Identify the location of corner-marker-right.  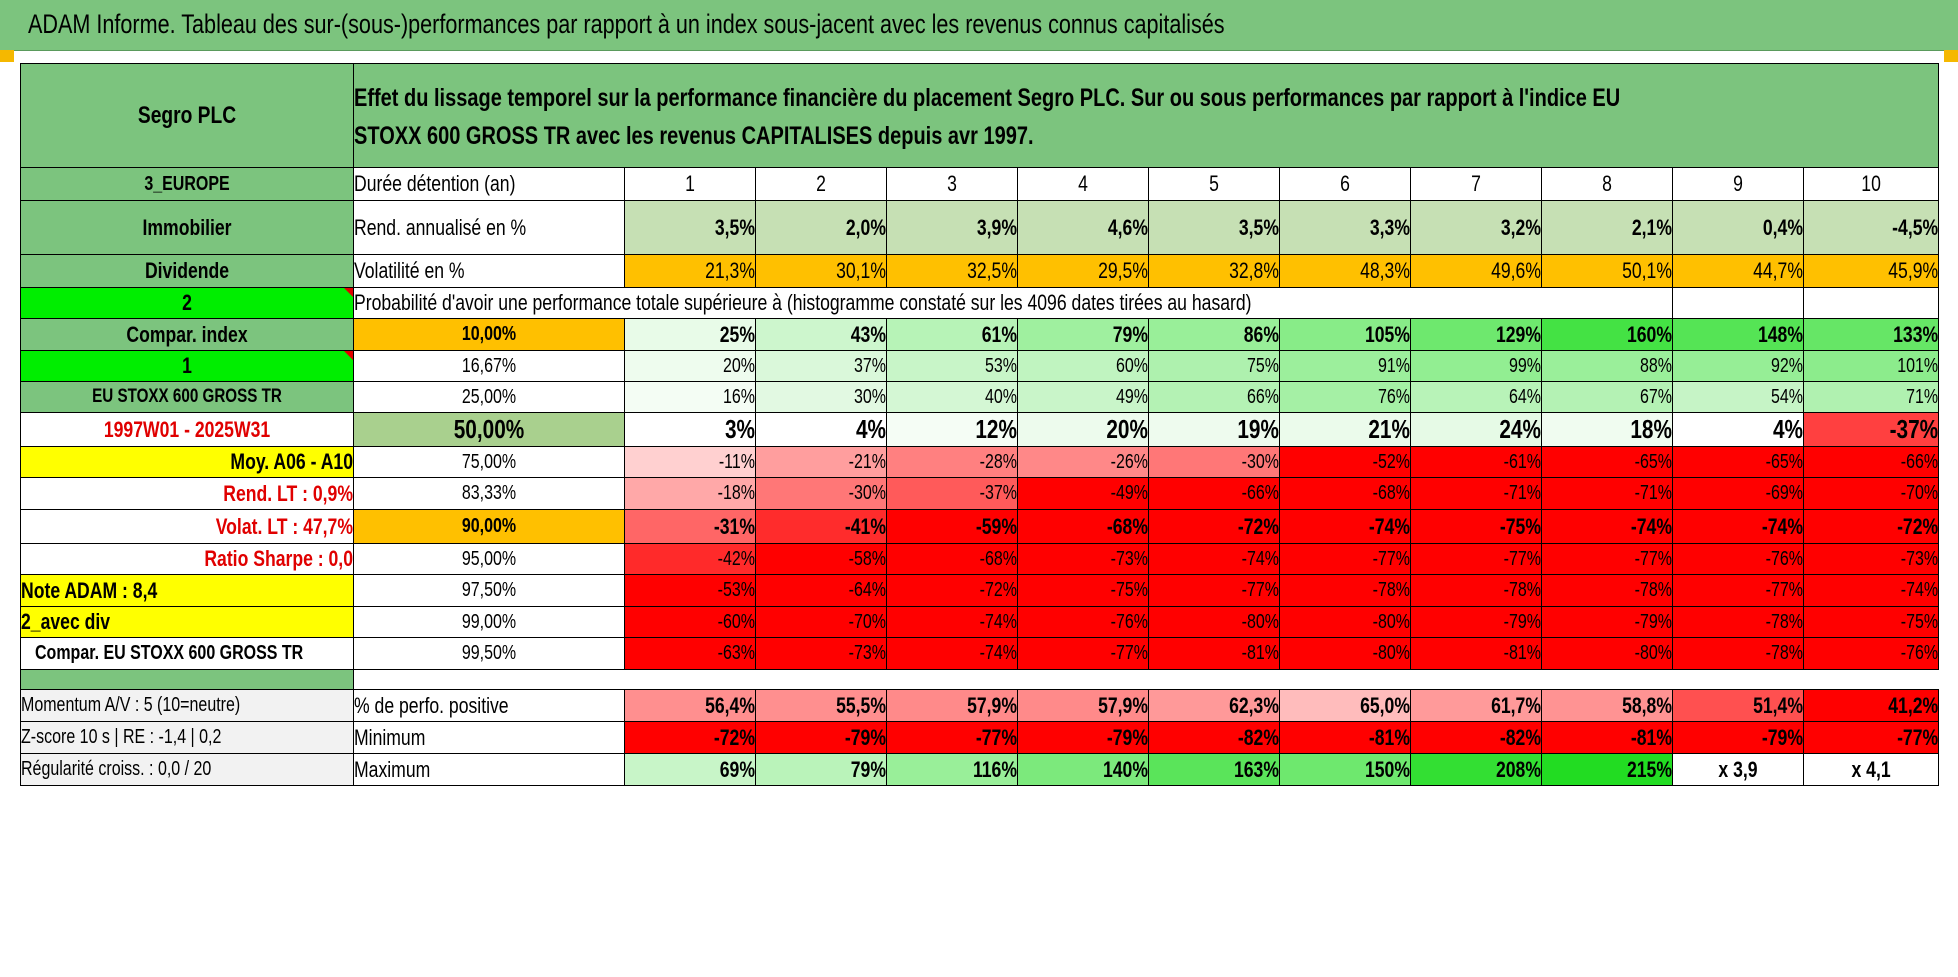
(1951, 56).